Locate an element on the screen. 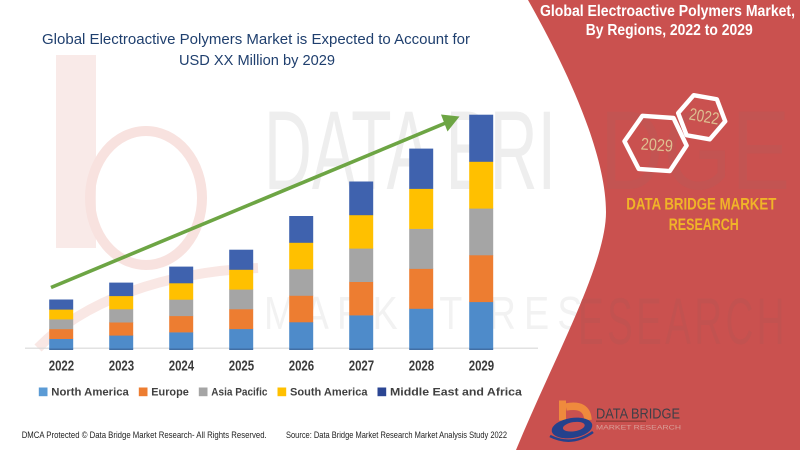 This screenshot has height=450, width=800. svg-text: USD XX Million by 2029 is located at coordinates (257, 60).